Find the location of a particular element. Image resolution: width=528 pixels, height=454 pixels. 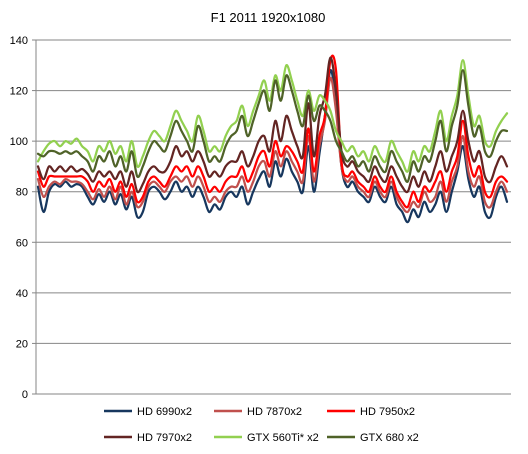

y-tick-label: 120 is located at coordinates (19, 92).